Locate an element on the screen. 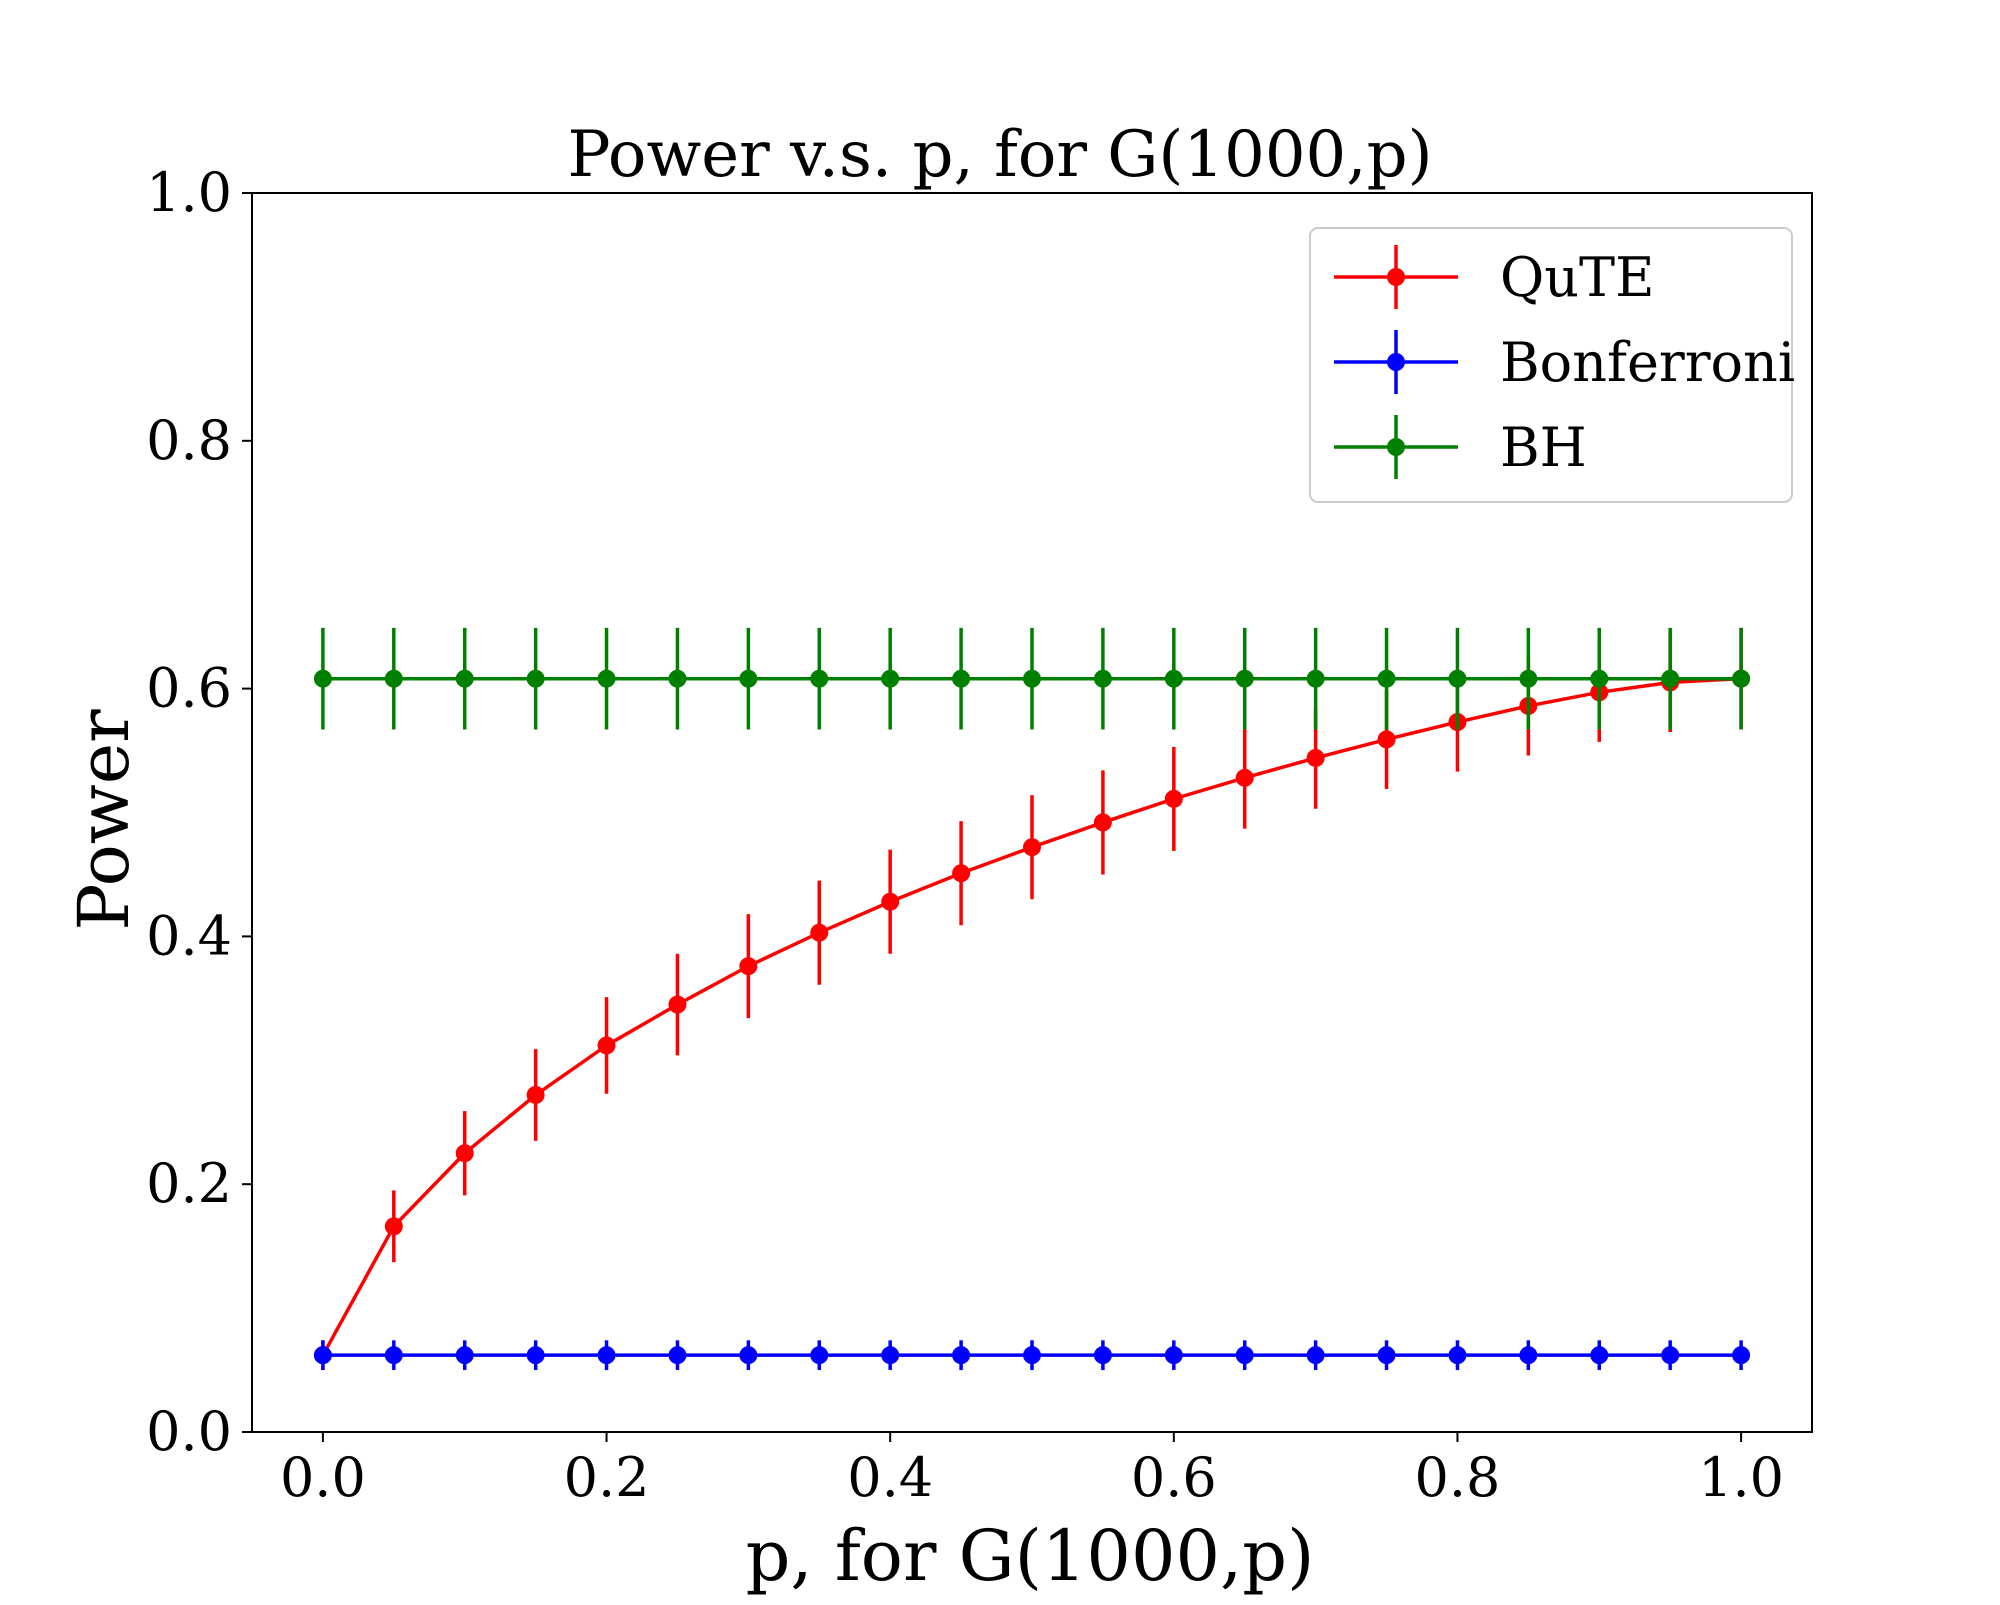 This screenshot has width=2000, height=1605. legend-box is located at coordinates (1551, 365).